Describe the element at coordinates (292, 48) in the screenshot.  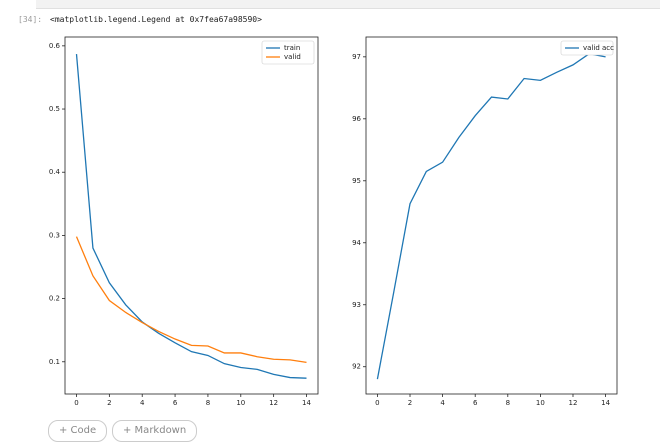
I see `legend-label: train` at that location.